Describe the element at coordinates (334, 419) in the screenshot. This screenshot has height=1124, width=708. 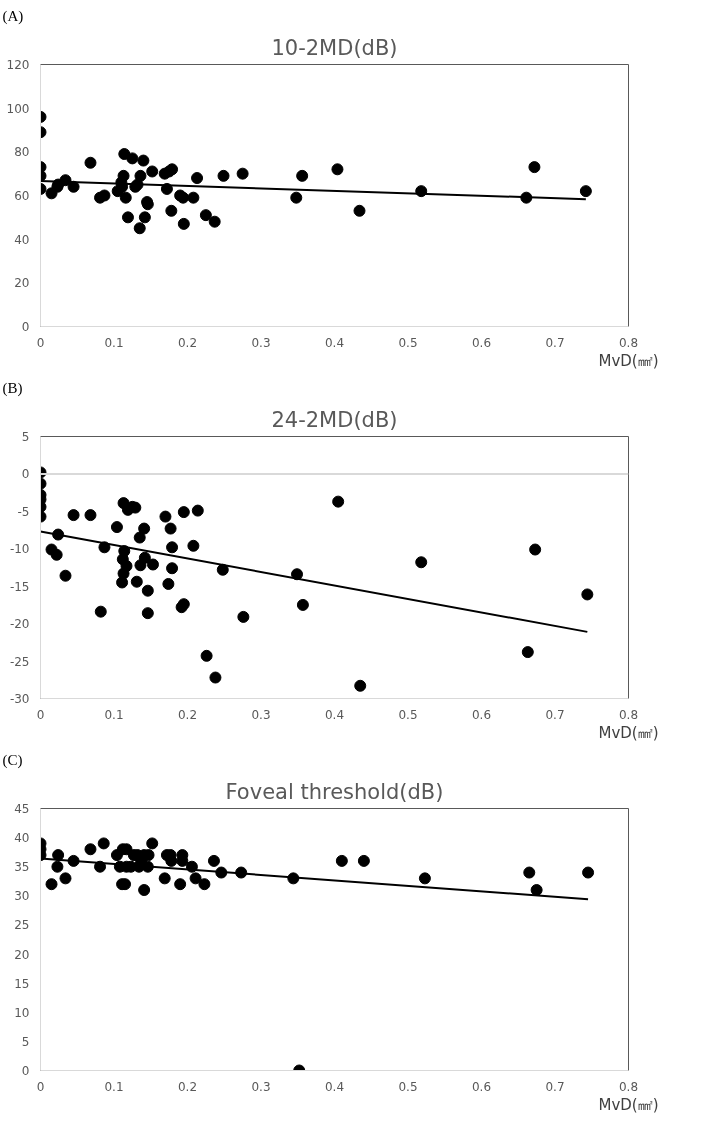
I see `chart-title: 24-2MD(dB)` at that location.